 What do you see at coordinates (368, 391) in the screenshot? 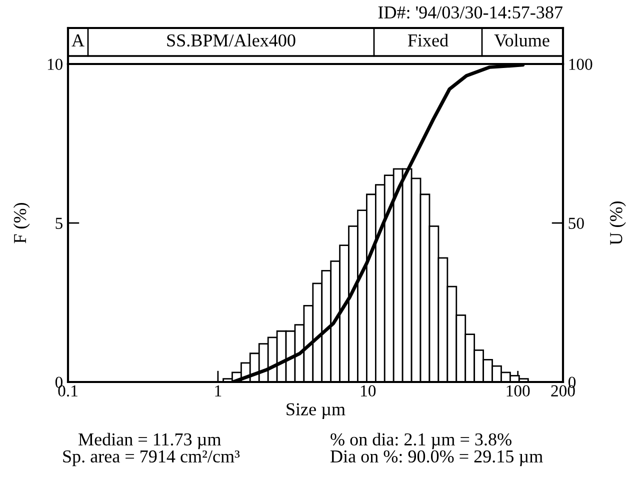
I see `x-tick-label: 10` at bounding box center [368, 391].